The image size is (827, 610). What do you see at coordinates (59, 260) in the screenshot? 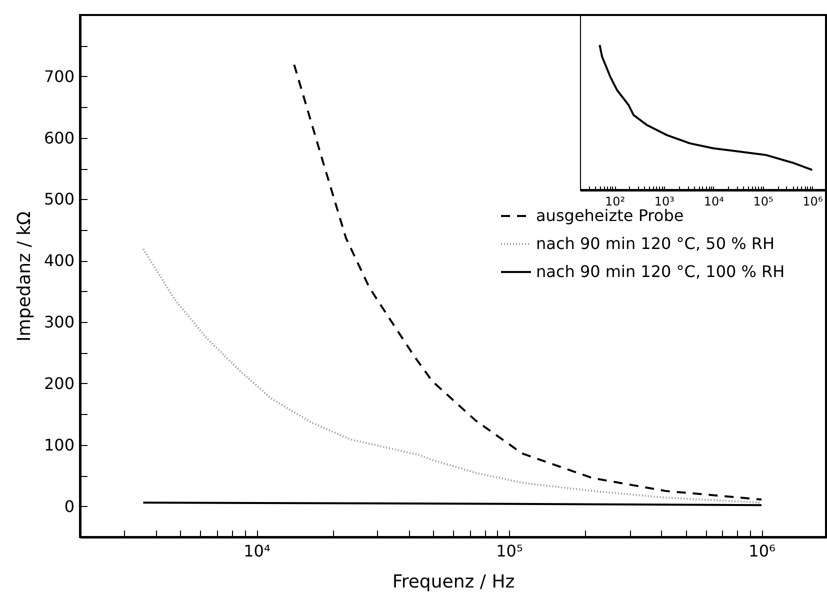
I see `y-tick-label: 400` at bounding box center [59, 260].